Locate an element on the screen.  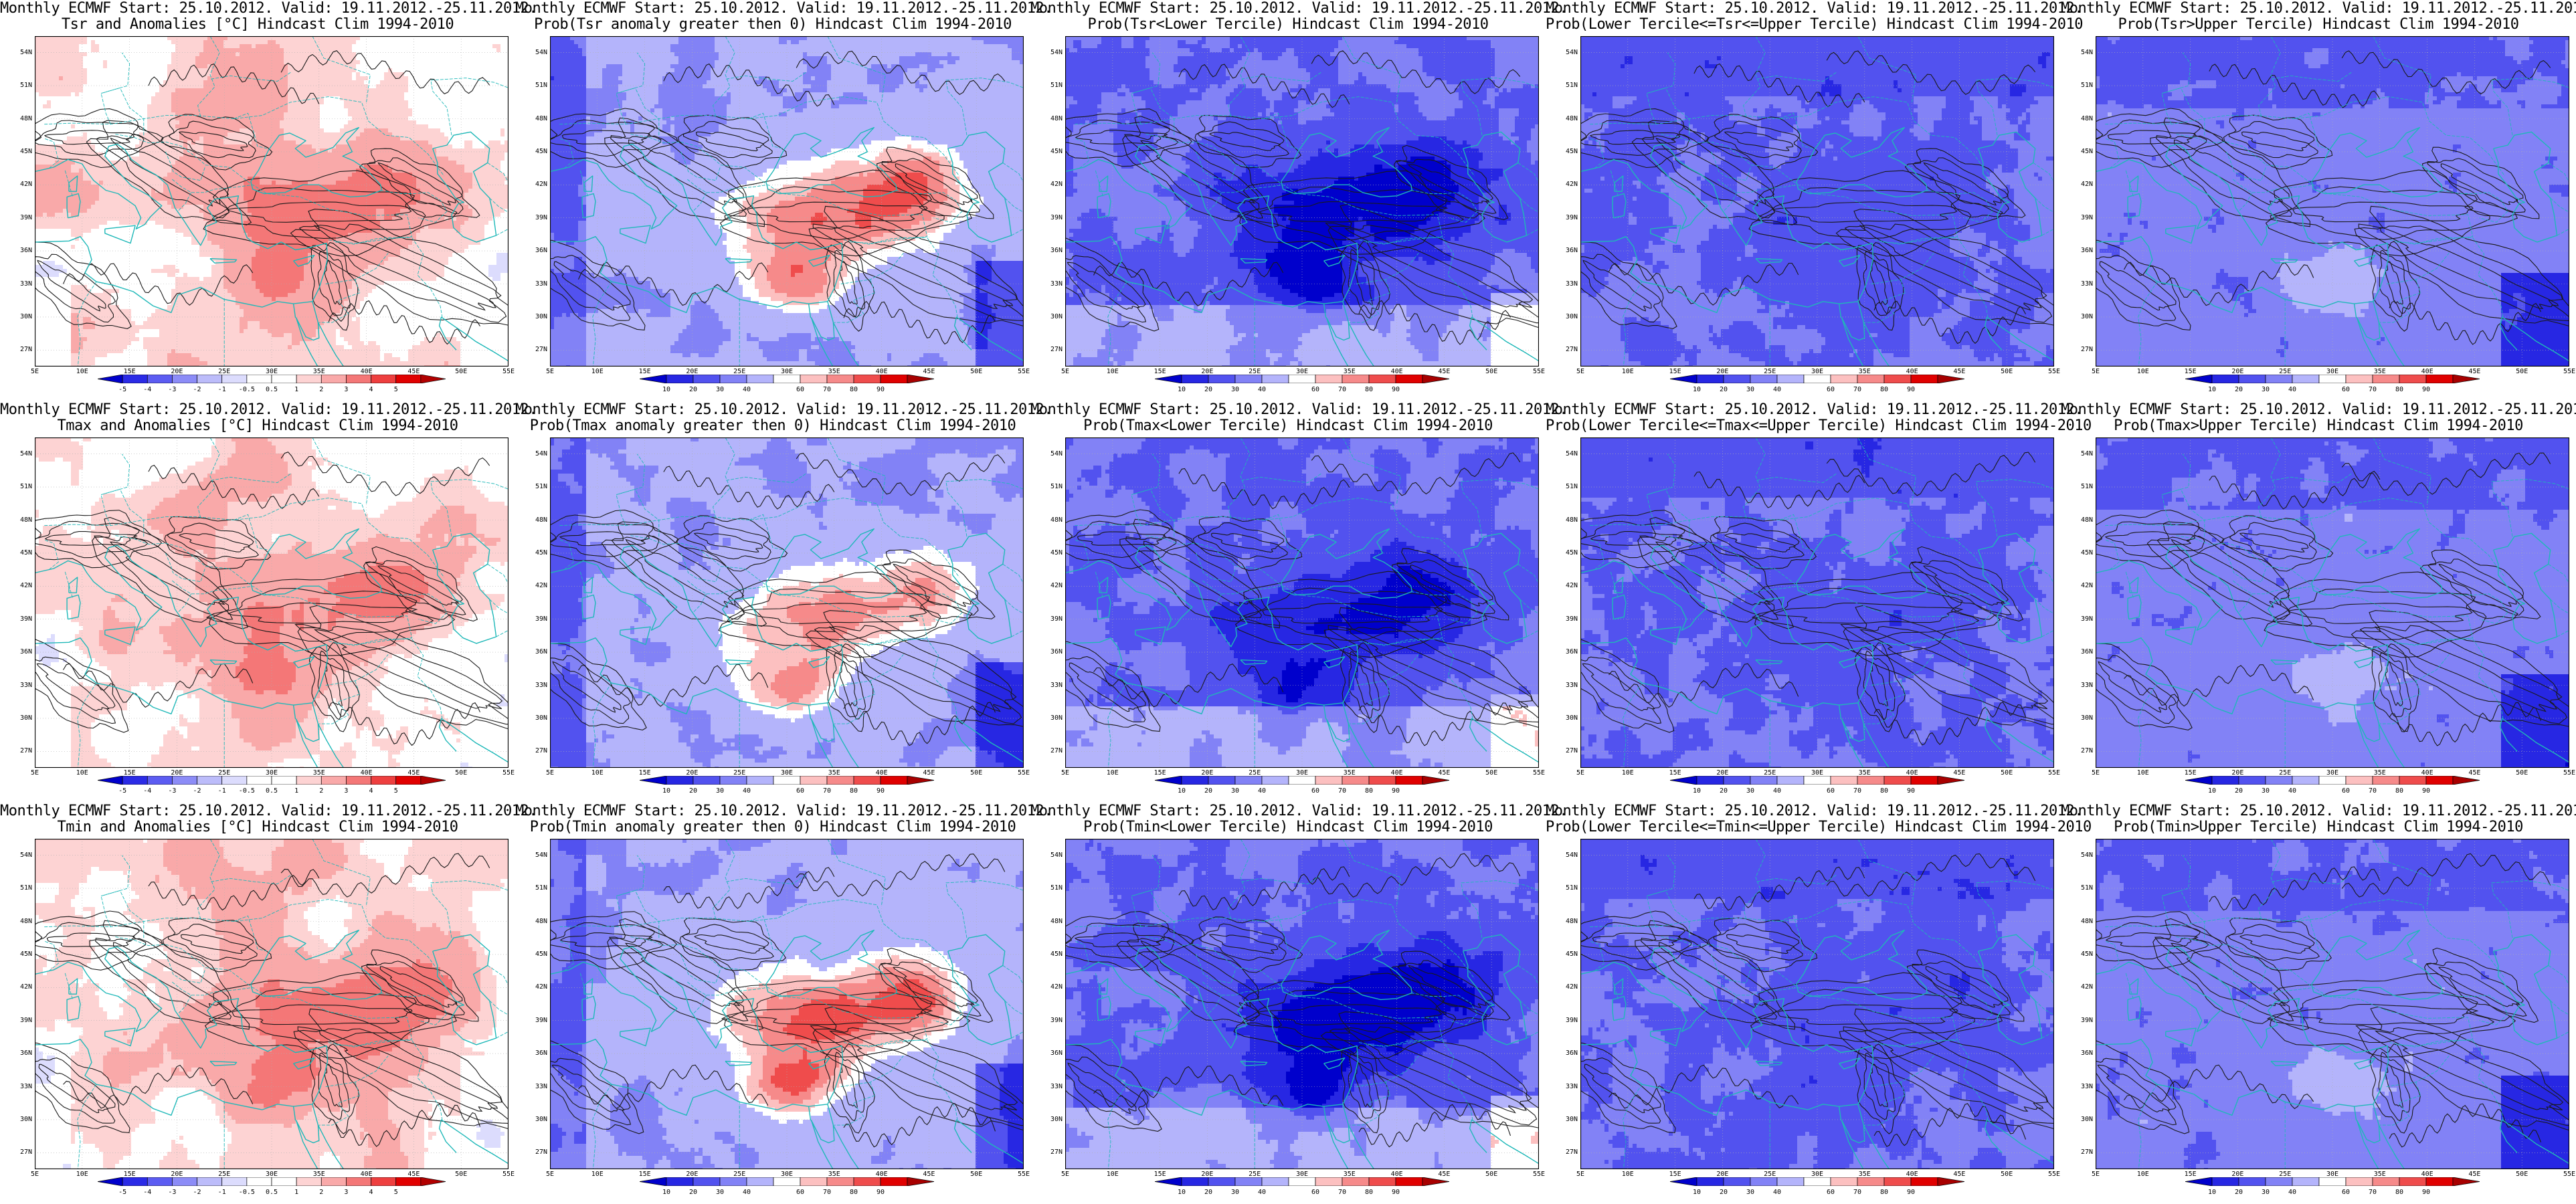
colorbar-label: 30 is located at coordinates (1750, 389).